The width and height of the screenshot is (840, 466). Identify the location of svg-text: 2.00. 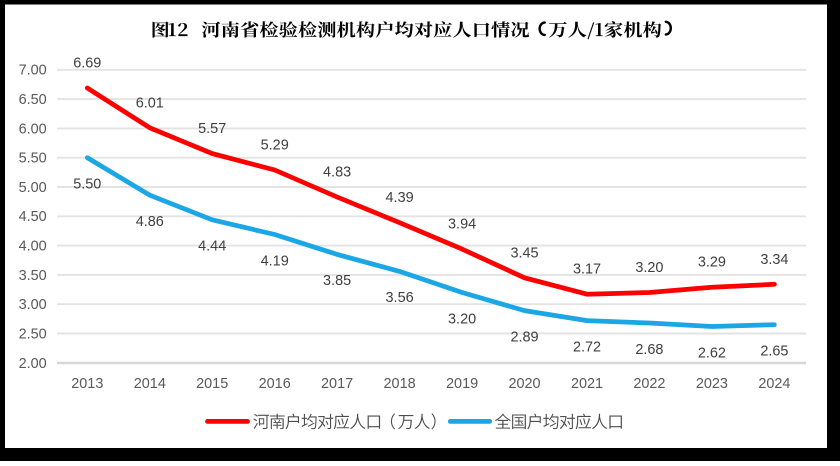
(33, 364).